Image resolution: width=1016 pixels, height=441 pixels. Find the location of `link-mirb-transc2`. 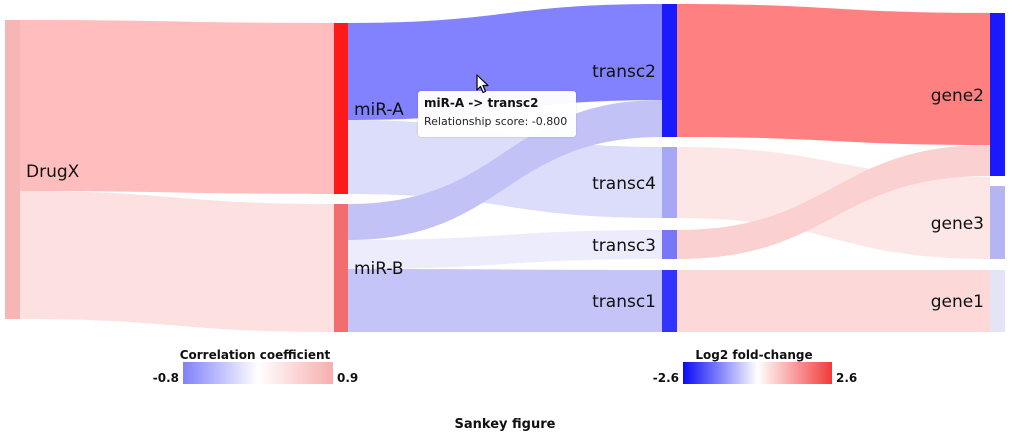

link-mirb-transc2 is located at coordinates (505, 170).